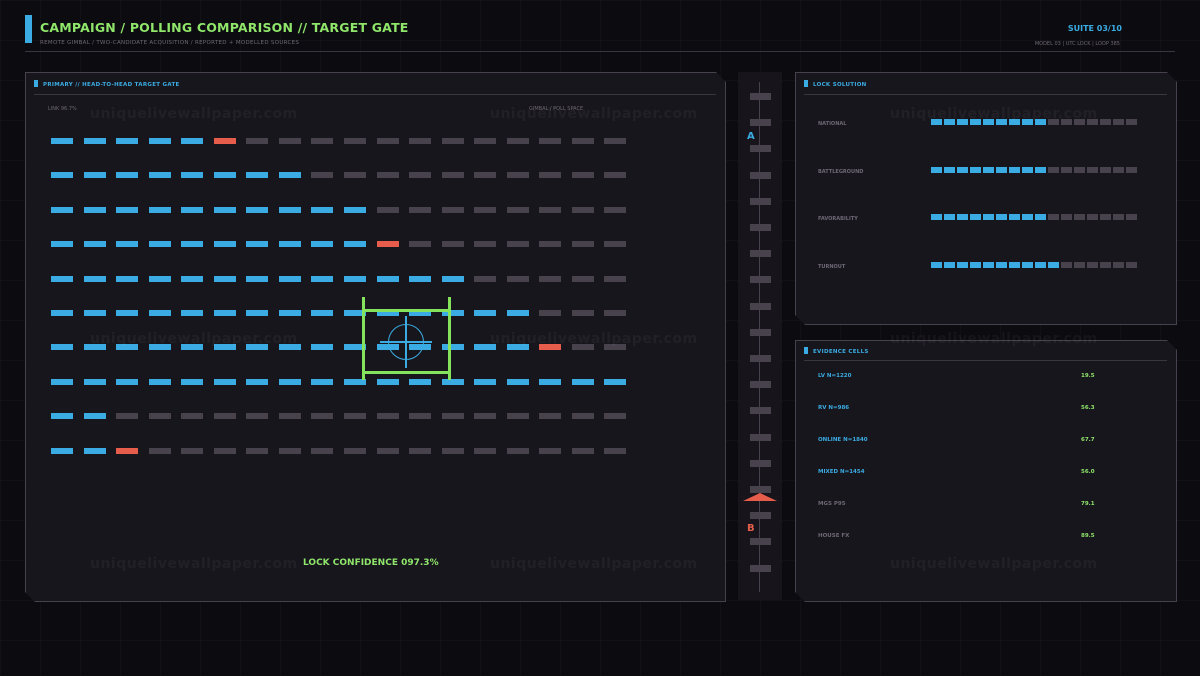 This screenshot has height=676, width=1200. What do you see at coordinates (111, 85) in the screenshot?
I see `primary-panel-title: PRIMARY // HEAD-TO-HEAD TARGET GATE` at bounding box center [111, 85].